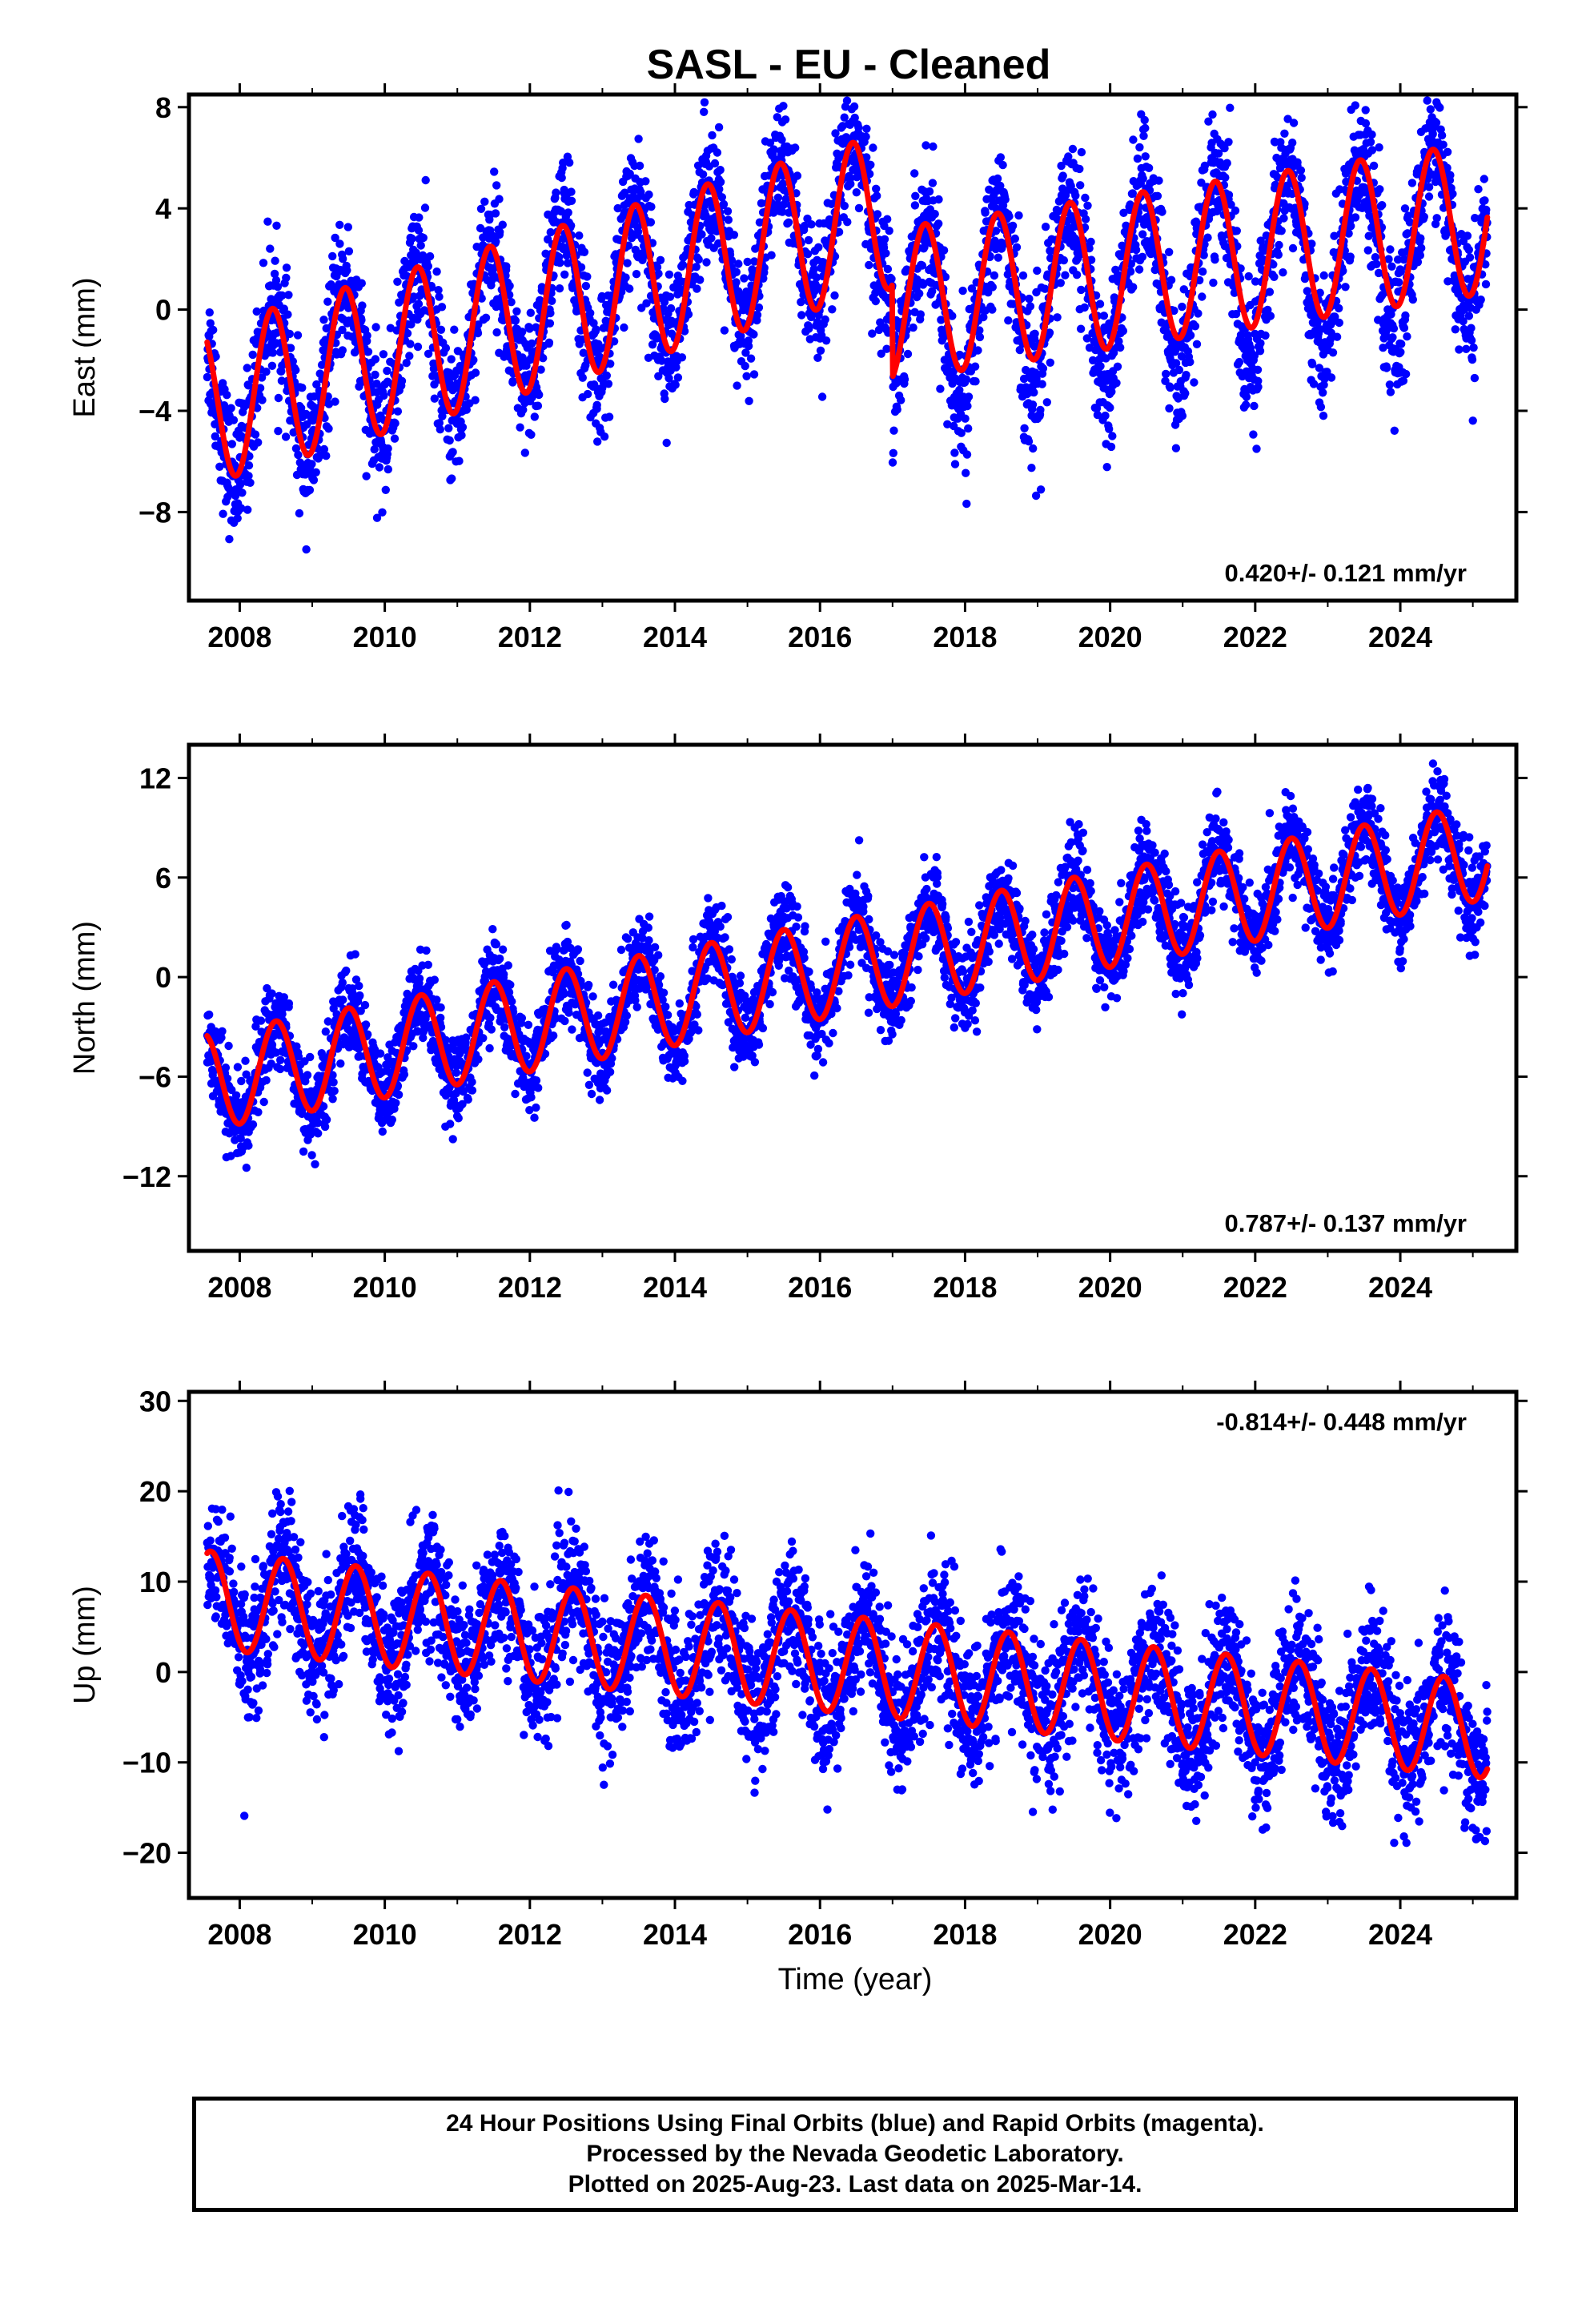 The width and height of the screenshot is (1582, 2324). What do you see at coordinates (1346, 573) in the screenshot?
I see `east-rate-label: 0.420+/- 0.121 mm/yr` at bounding box center [1346, 573].